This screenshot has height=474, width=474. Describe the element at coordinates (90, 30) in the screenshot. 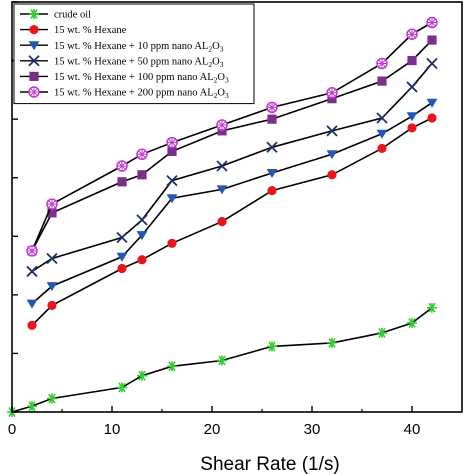

I see `legend-label: 15 wt. % Hexane` at that location.